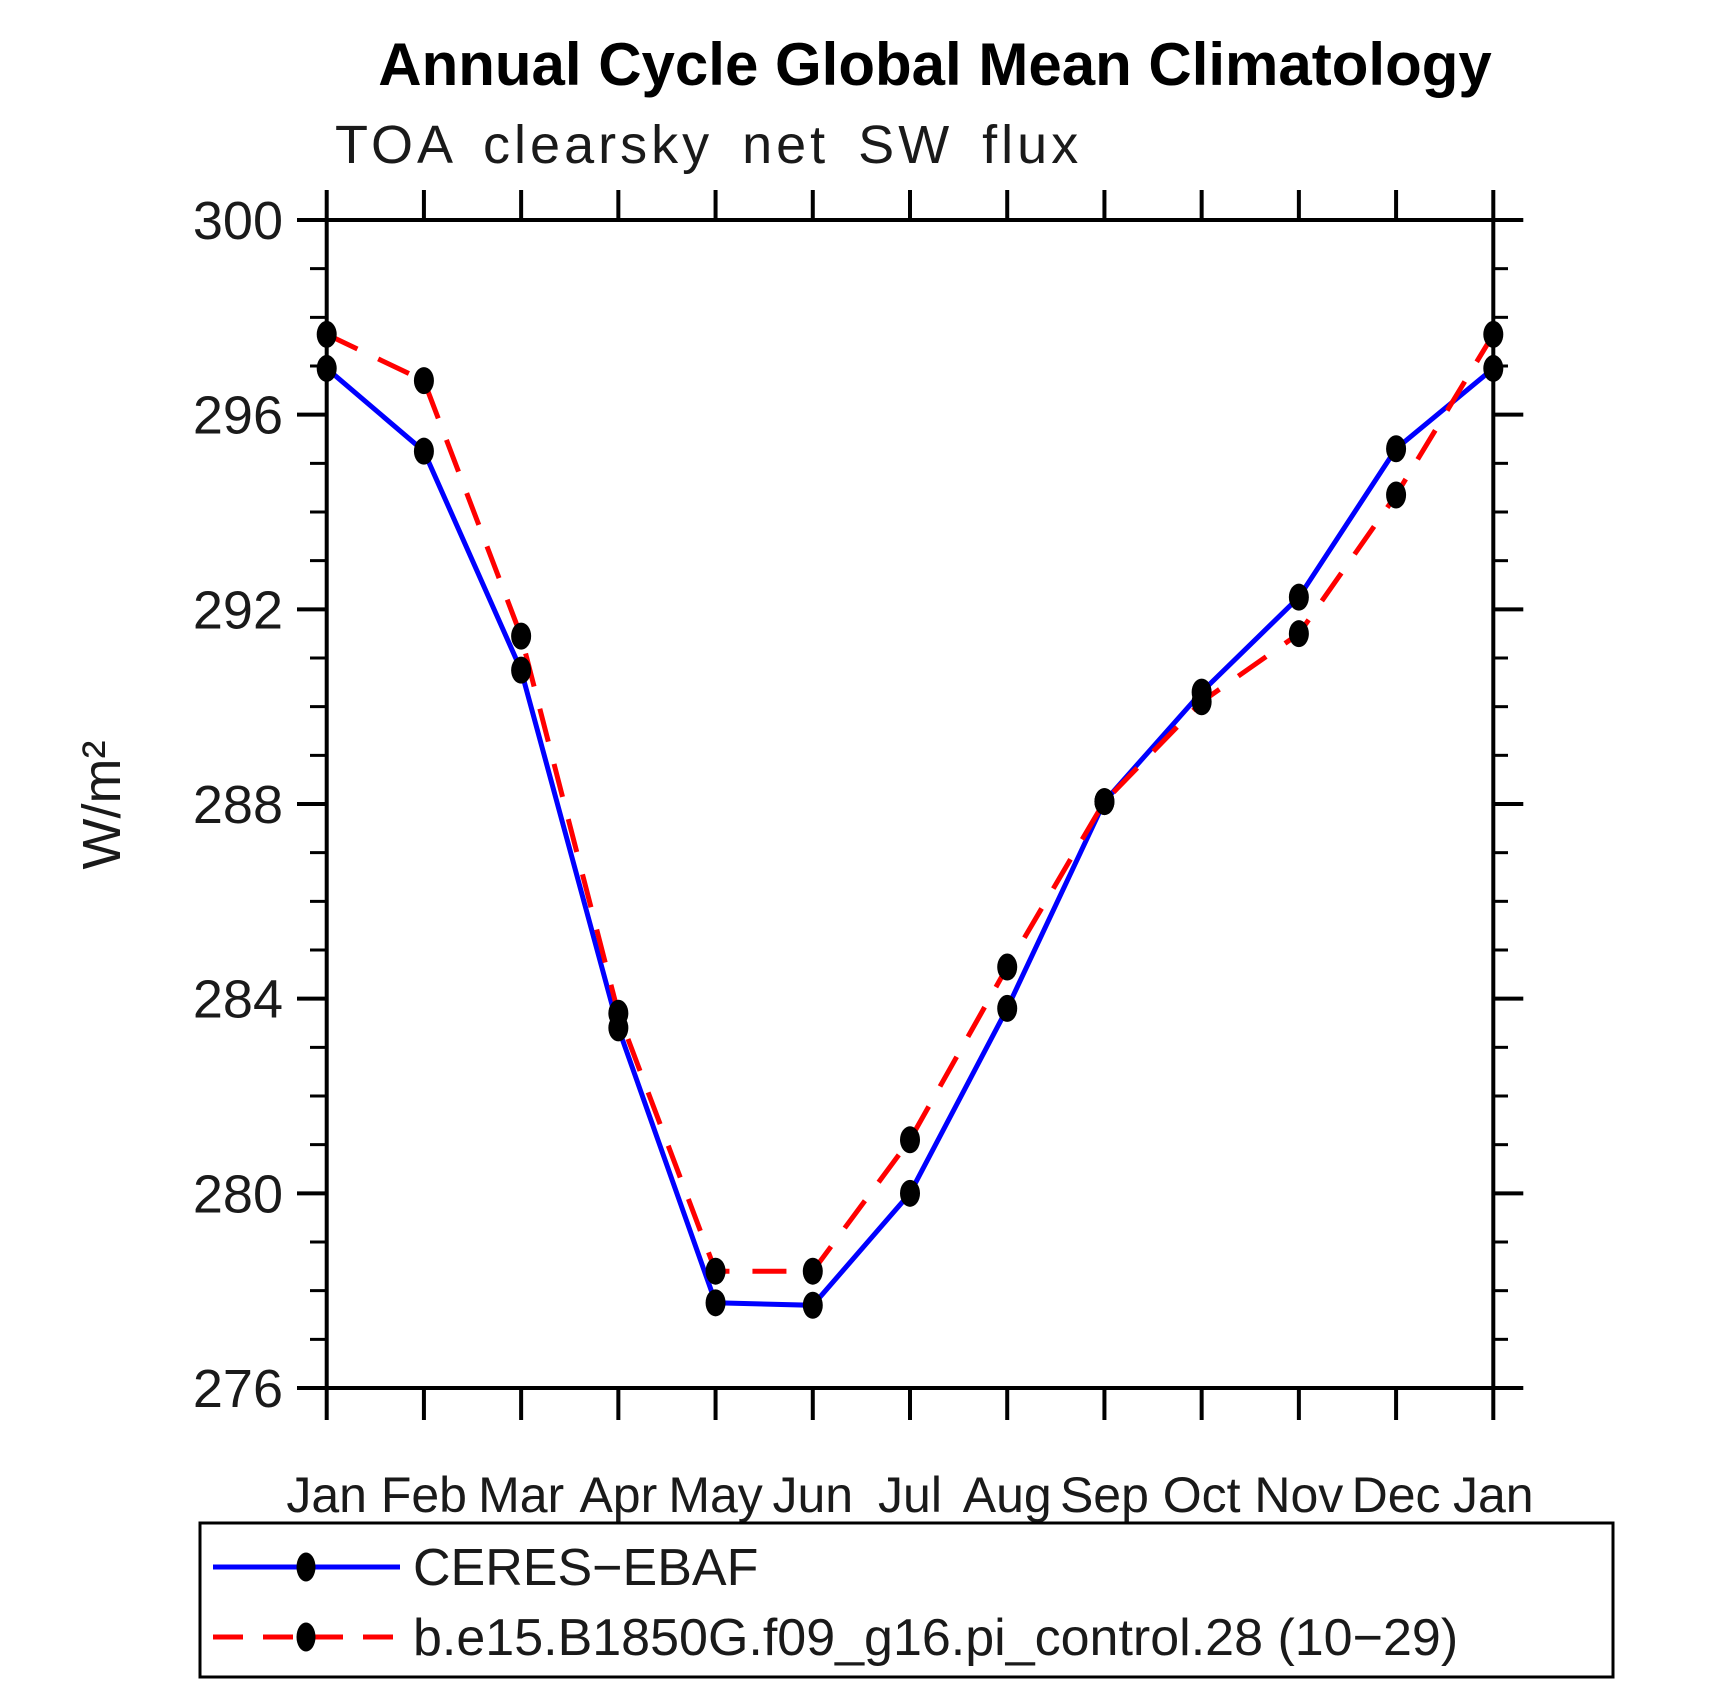  Describe the element at coordinates (238, 610) in the screenshot. I see `y-tick-label: 292` at that location.